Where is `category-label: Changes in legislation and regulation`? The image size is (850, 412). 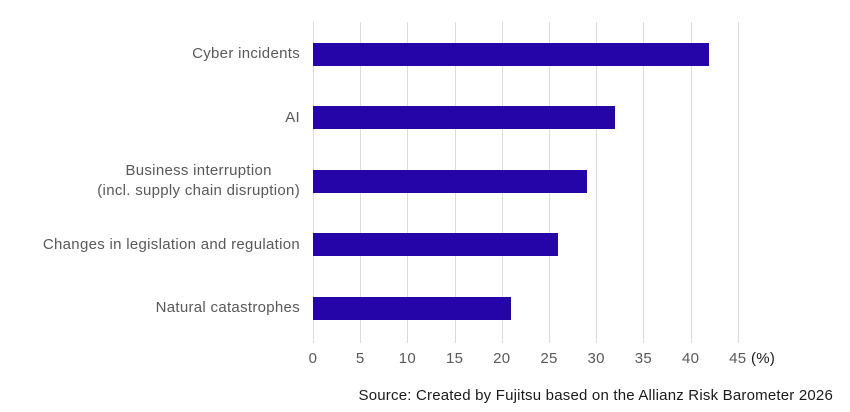
category-label: Changes in legislation and regulation is located at coordinates (171, 245).